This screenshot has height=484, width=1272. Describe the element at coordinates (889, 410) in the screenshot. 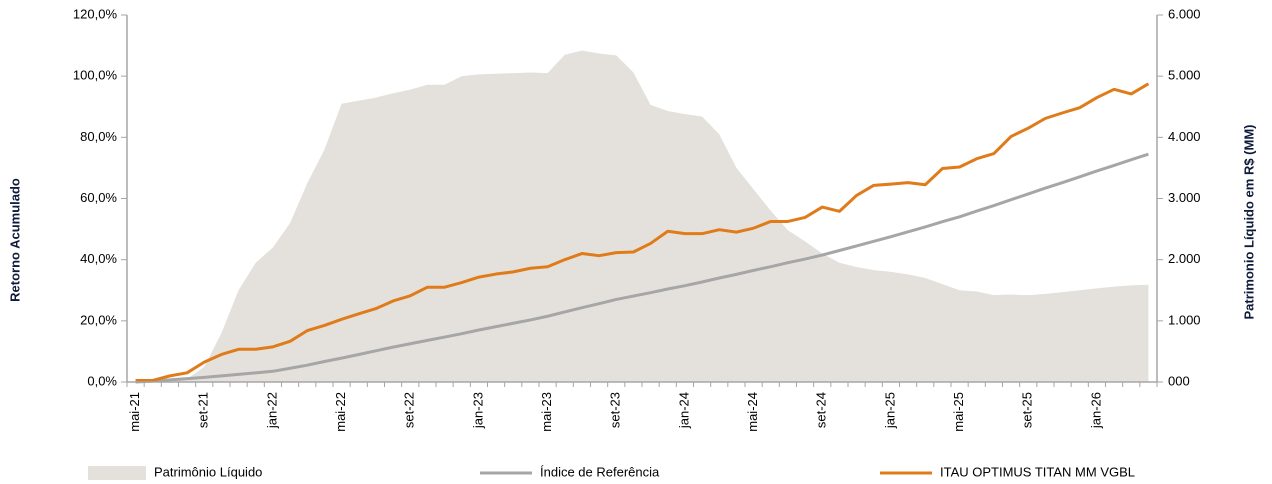

I see `x-tick-label: jan-25` at that location.